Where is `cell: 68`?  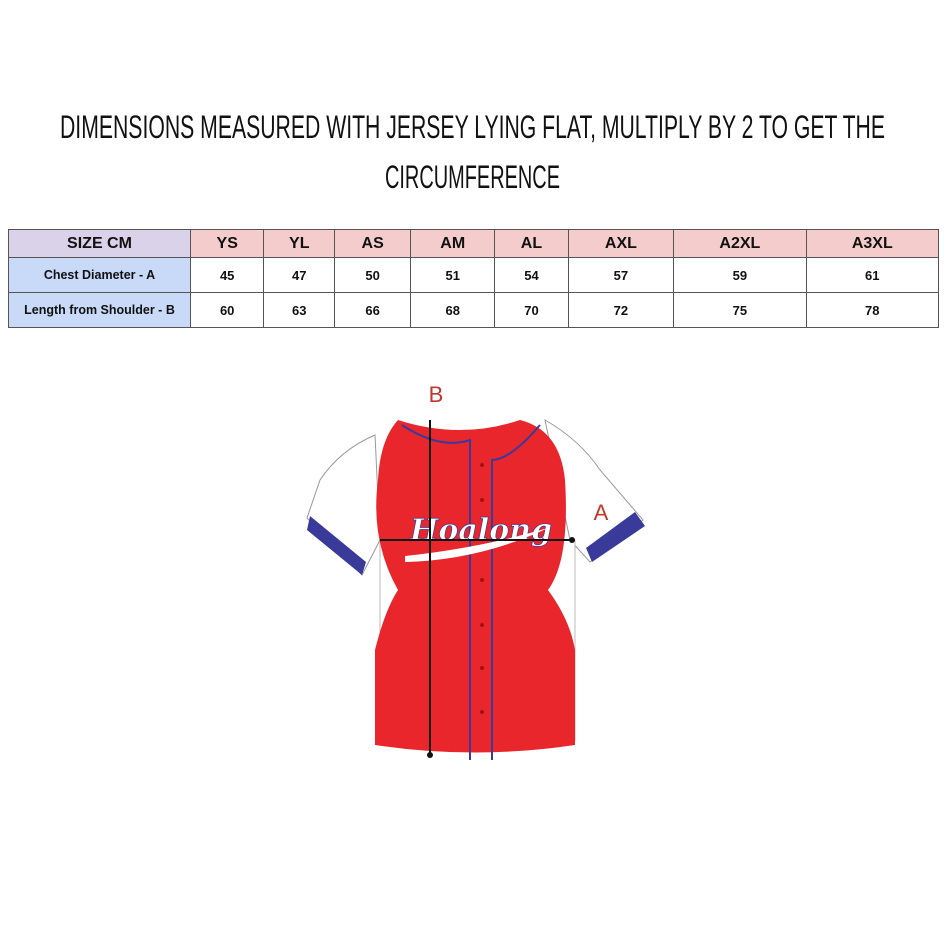 cell: 68 is located at coordinates (453, 310).